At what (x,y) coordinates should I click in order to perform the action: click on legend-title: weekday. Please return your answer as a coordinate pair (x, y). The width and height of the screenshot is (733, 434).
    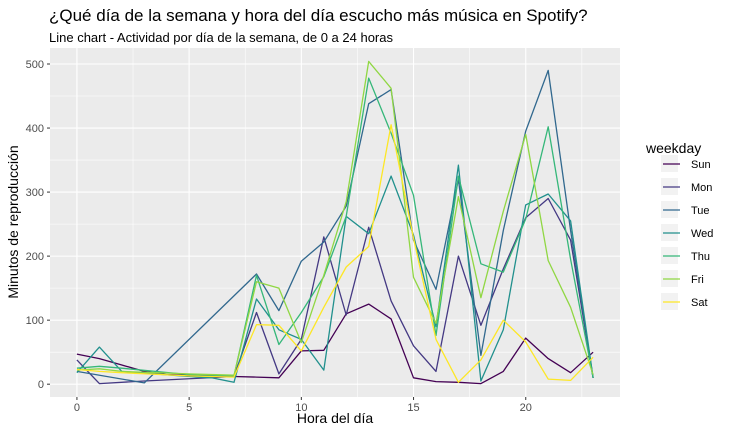
    Looking at the image, I should click on (673, 148).